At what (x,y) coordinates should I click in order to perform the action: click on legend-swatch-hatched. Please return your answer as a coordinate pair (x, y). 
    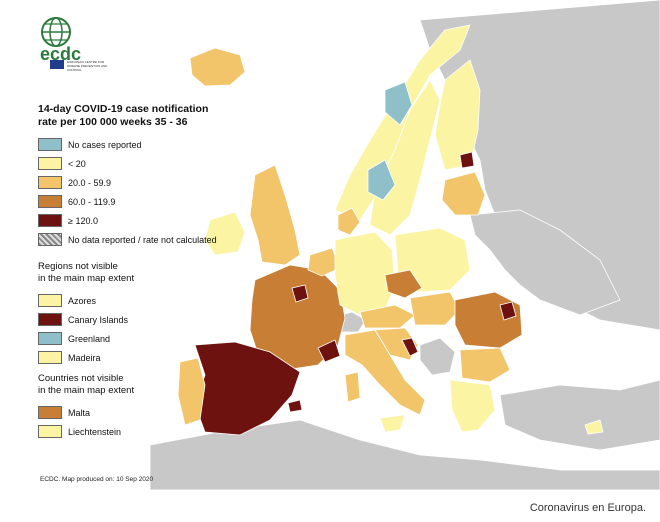
    Looking at the image, I should click on (50, 239).